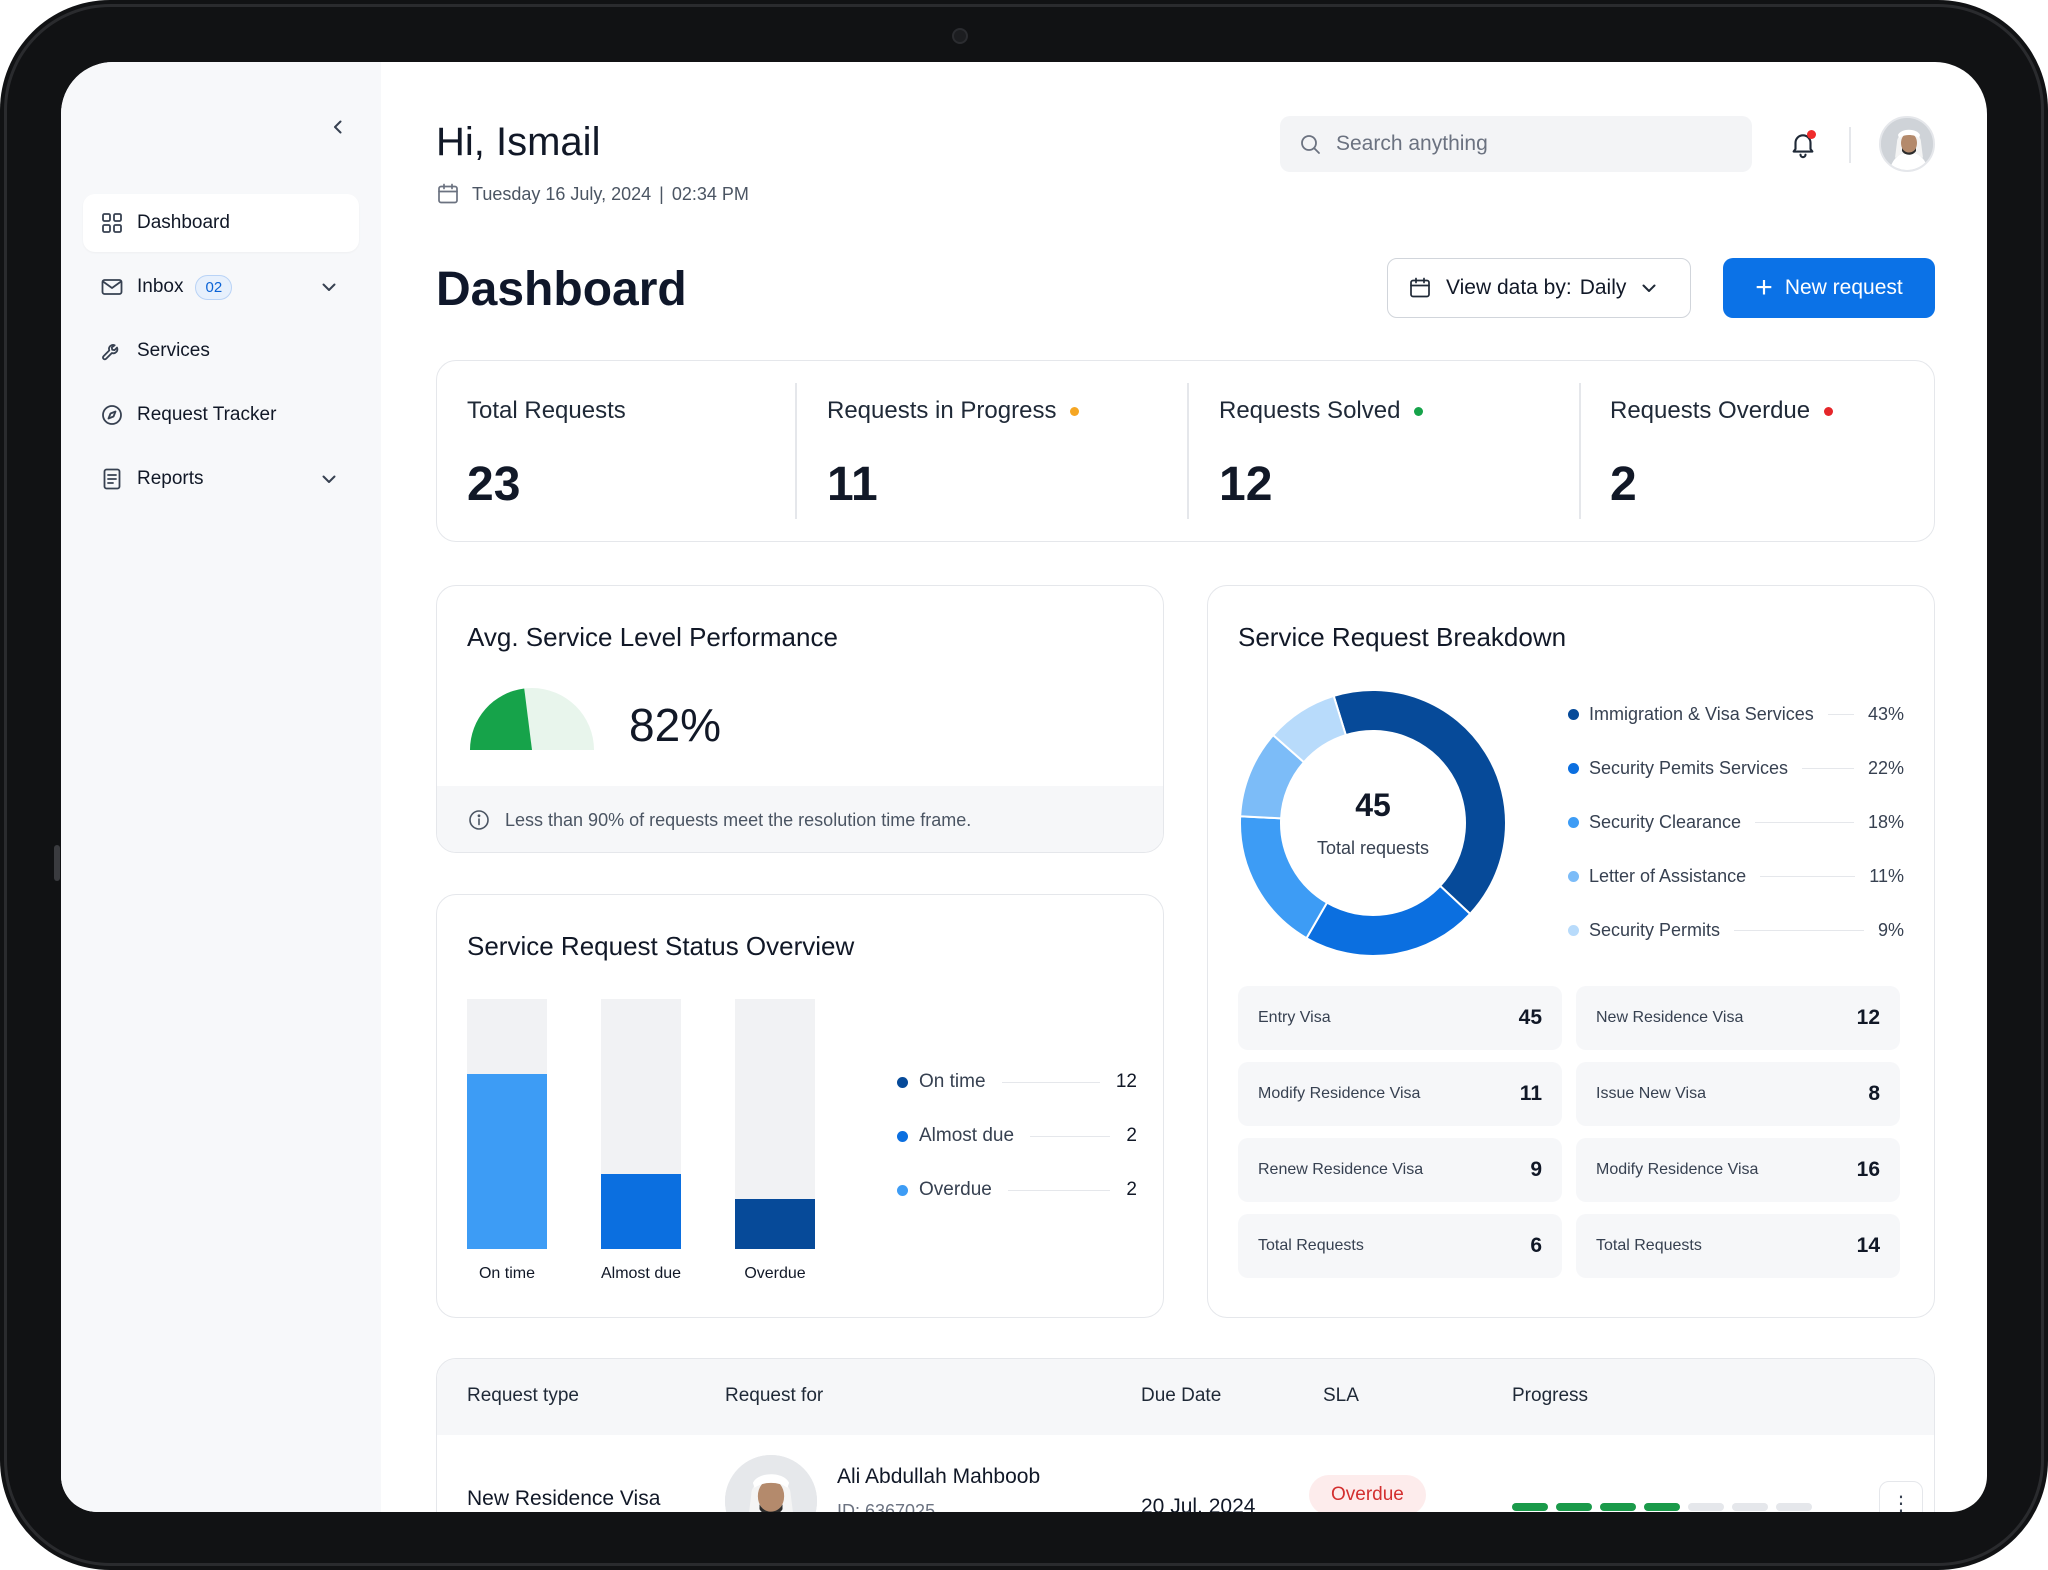 This screenshot has height=1570, width=2048. What do you see at coordinates (1419, 411) in the screenshot?
I see `status-dot-solved` at bounding box center [1419, 411].